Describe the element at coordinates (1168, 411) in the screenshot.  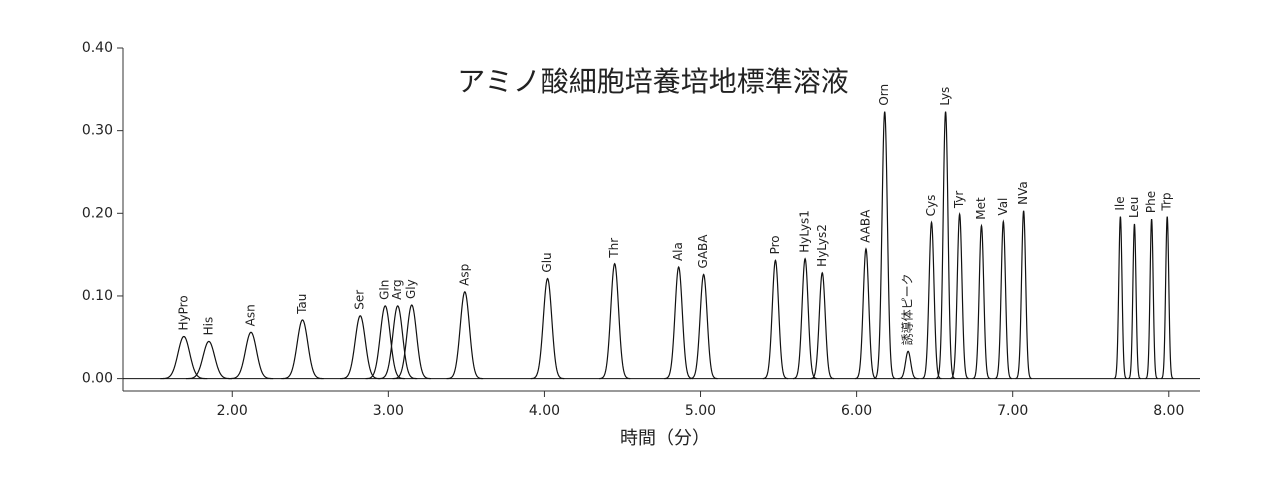
I see `x-tick-label: 8.00` at that location.